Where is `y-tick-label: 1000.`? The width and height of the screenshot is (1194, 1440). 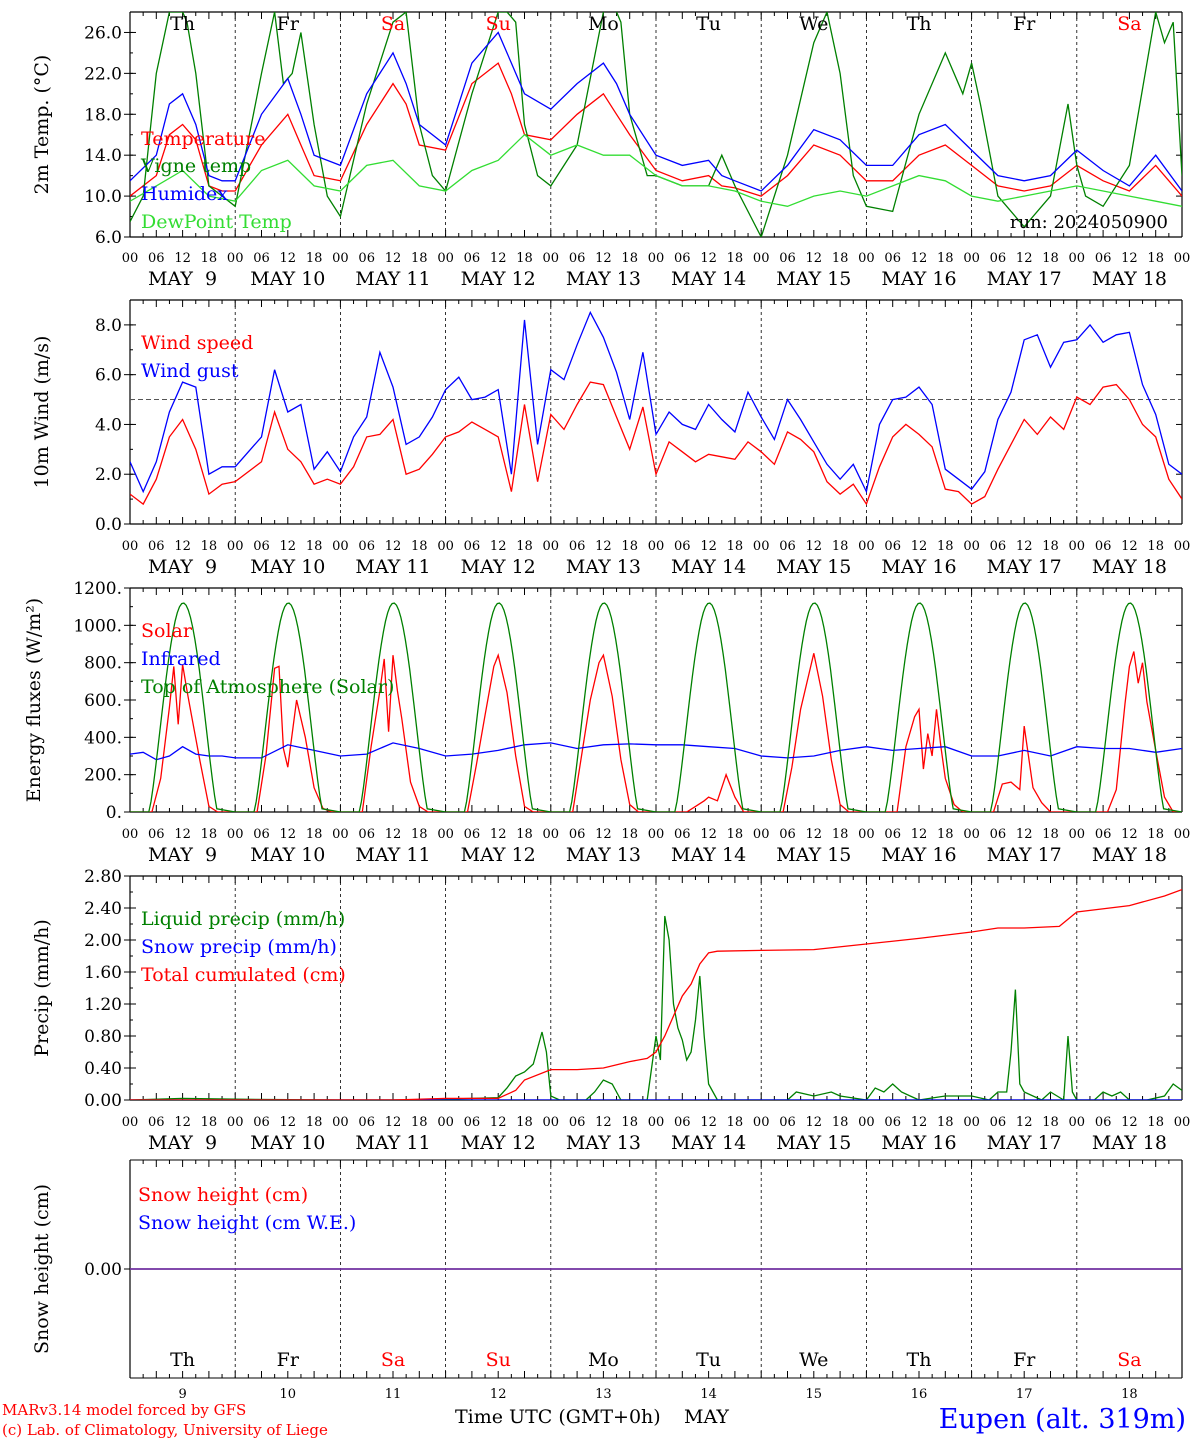 y-tick-label: 1000. is located at coordinates (97, 626).